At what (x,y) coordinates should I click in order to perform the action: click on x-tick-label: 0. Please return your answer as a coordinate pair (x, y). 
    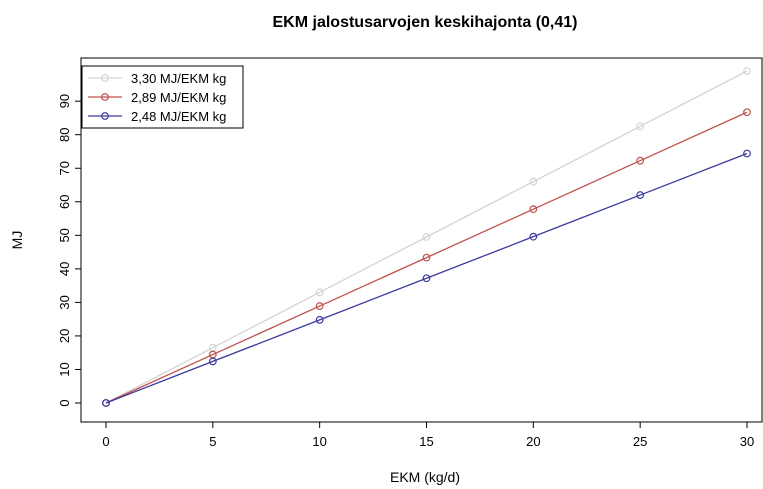
    Looking at the image, I should click on (105, 441).